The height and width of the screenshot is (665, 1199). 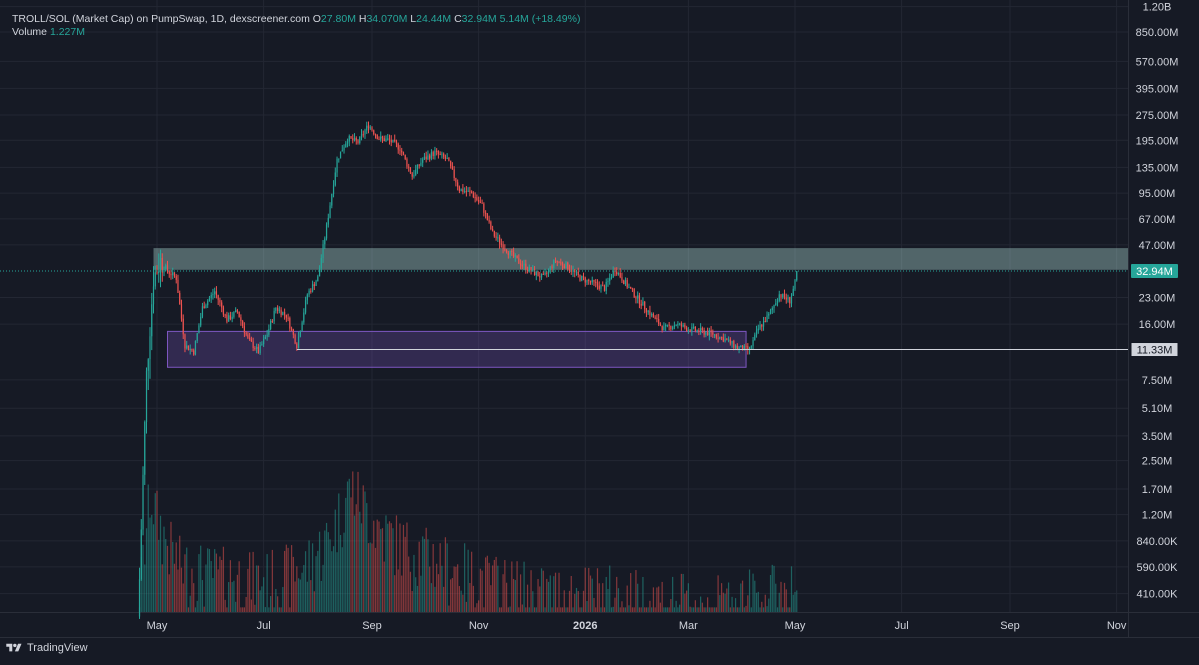 I want to click on open-value: 27.80M, so click(x=338, y=19).